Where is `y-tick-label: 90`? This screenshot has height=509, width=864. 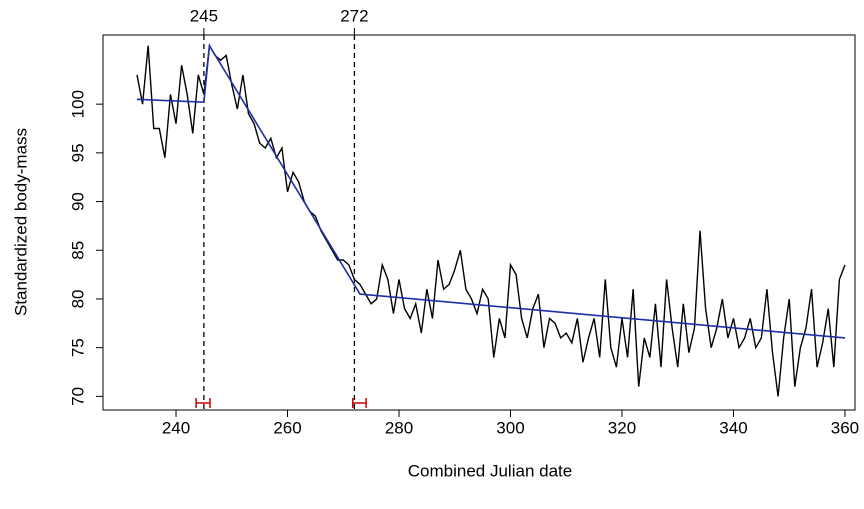 y-tick-label: 90 is located at coordinates (77, 201).